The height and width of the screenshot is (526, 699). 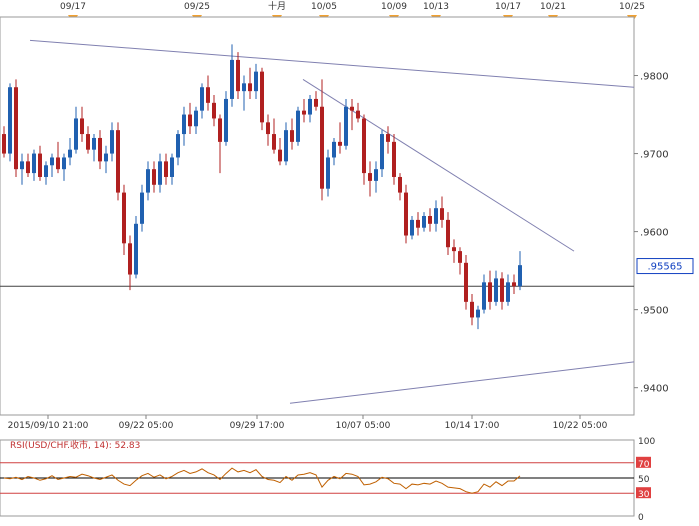 What do you see at coordinates (394, 7) in the screenshot?
I see `top-date-label: 10/09` at bounding box center [394, 7].